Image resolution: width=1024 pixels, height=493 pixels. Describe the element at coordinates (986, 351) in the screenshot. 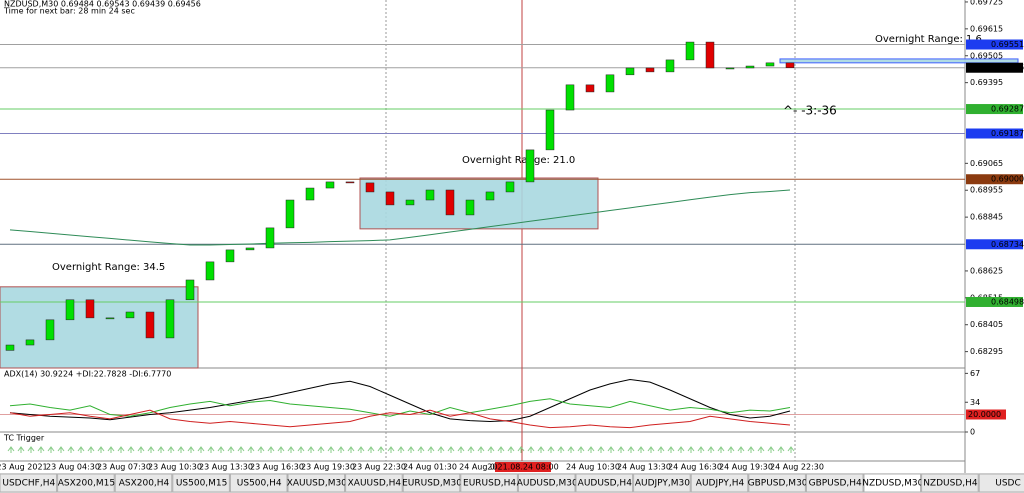

I see `y-tick-label: 0.68295` at that location.